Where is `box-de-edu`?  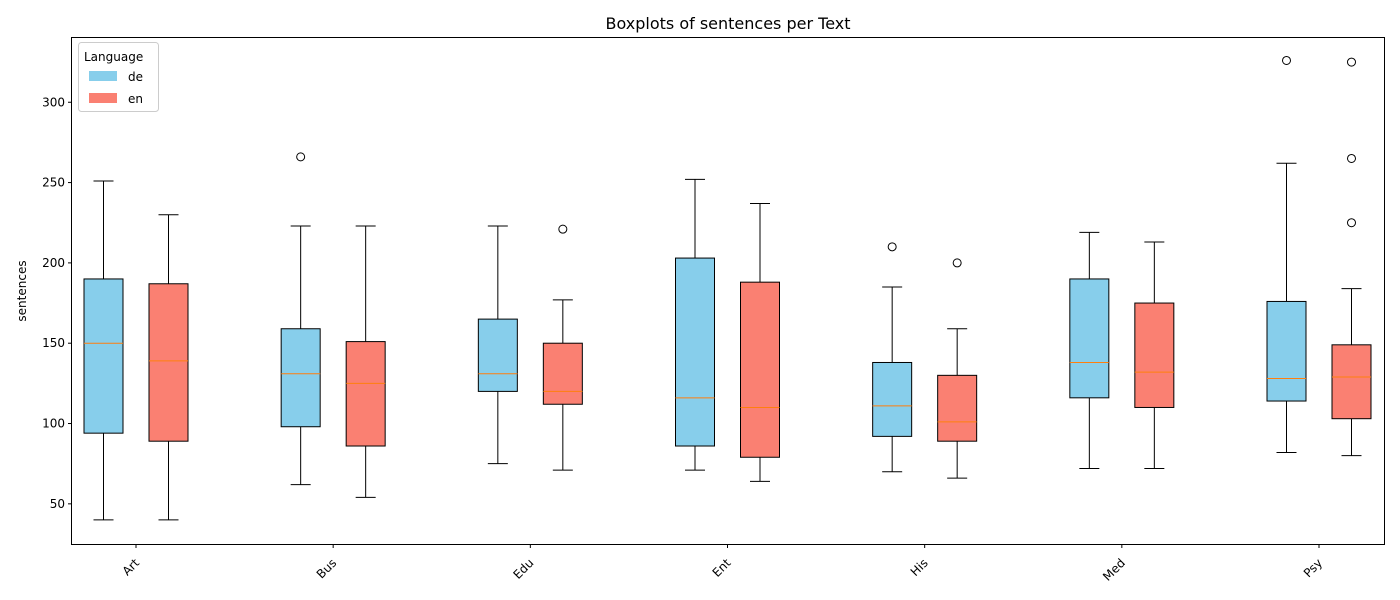 box-de-edu is located at coordinates (497, 345).